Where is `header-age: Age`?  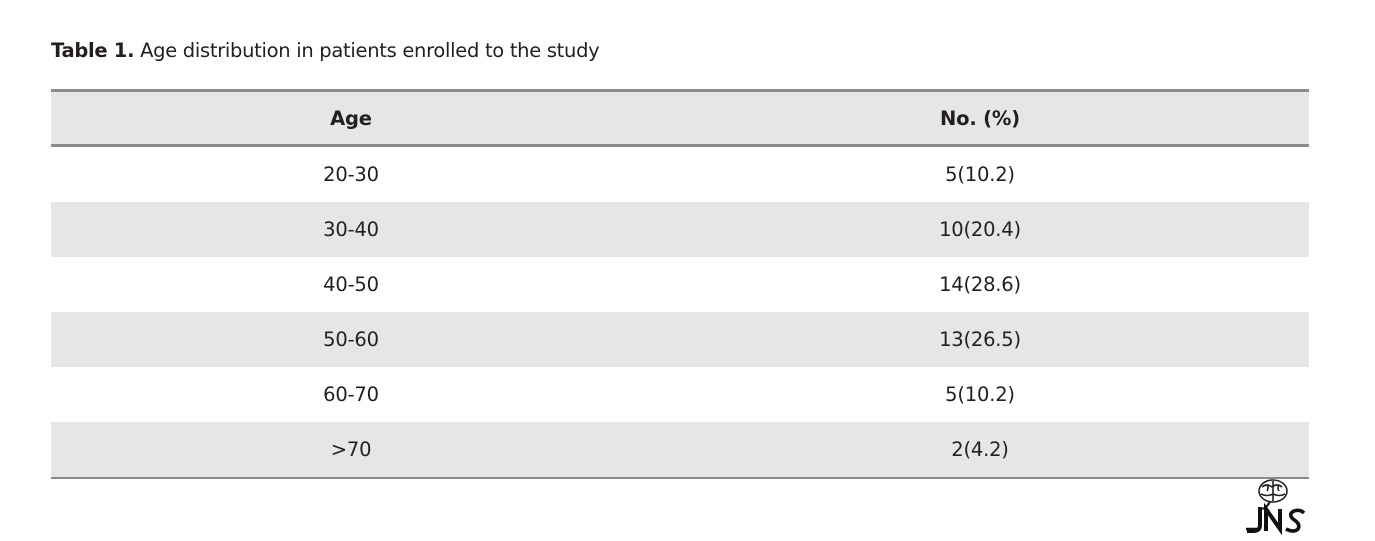 header-age: Age is located at coordinates (351, 118).